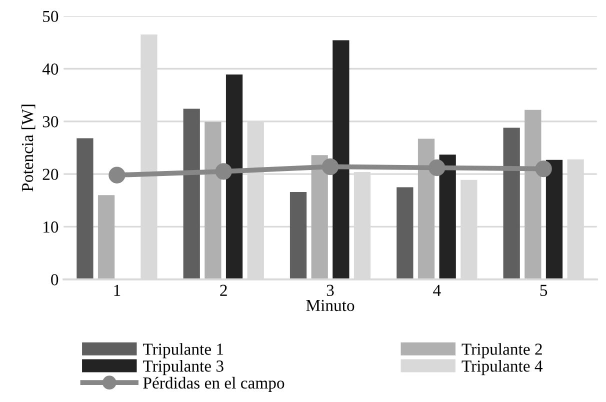  What do you see at coordinates (117, 290) in the screenshot?
I see `x-tick-label: 1` at bounding box center [117, 290].